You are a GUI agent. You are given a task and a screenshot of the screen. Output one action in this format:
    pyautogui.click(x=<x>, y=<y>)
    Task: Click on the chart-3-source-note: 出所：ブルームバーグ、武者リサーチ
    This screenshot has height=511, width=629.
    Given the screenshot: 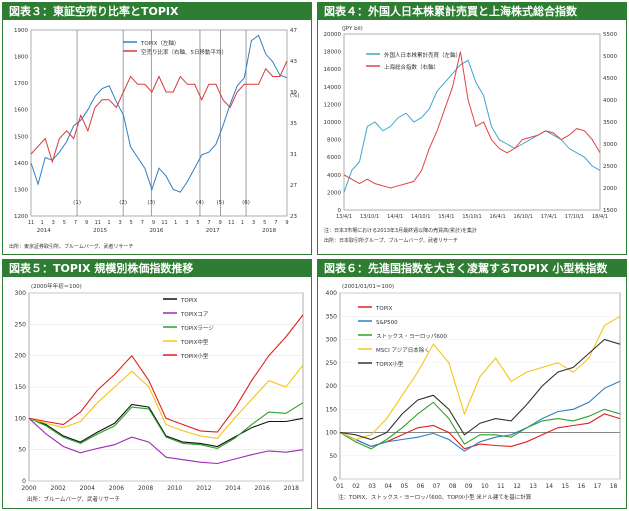 What is the action you would take?
    pyautogui.click(x=73, y=499)
    